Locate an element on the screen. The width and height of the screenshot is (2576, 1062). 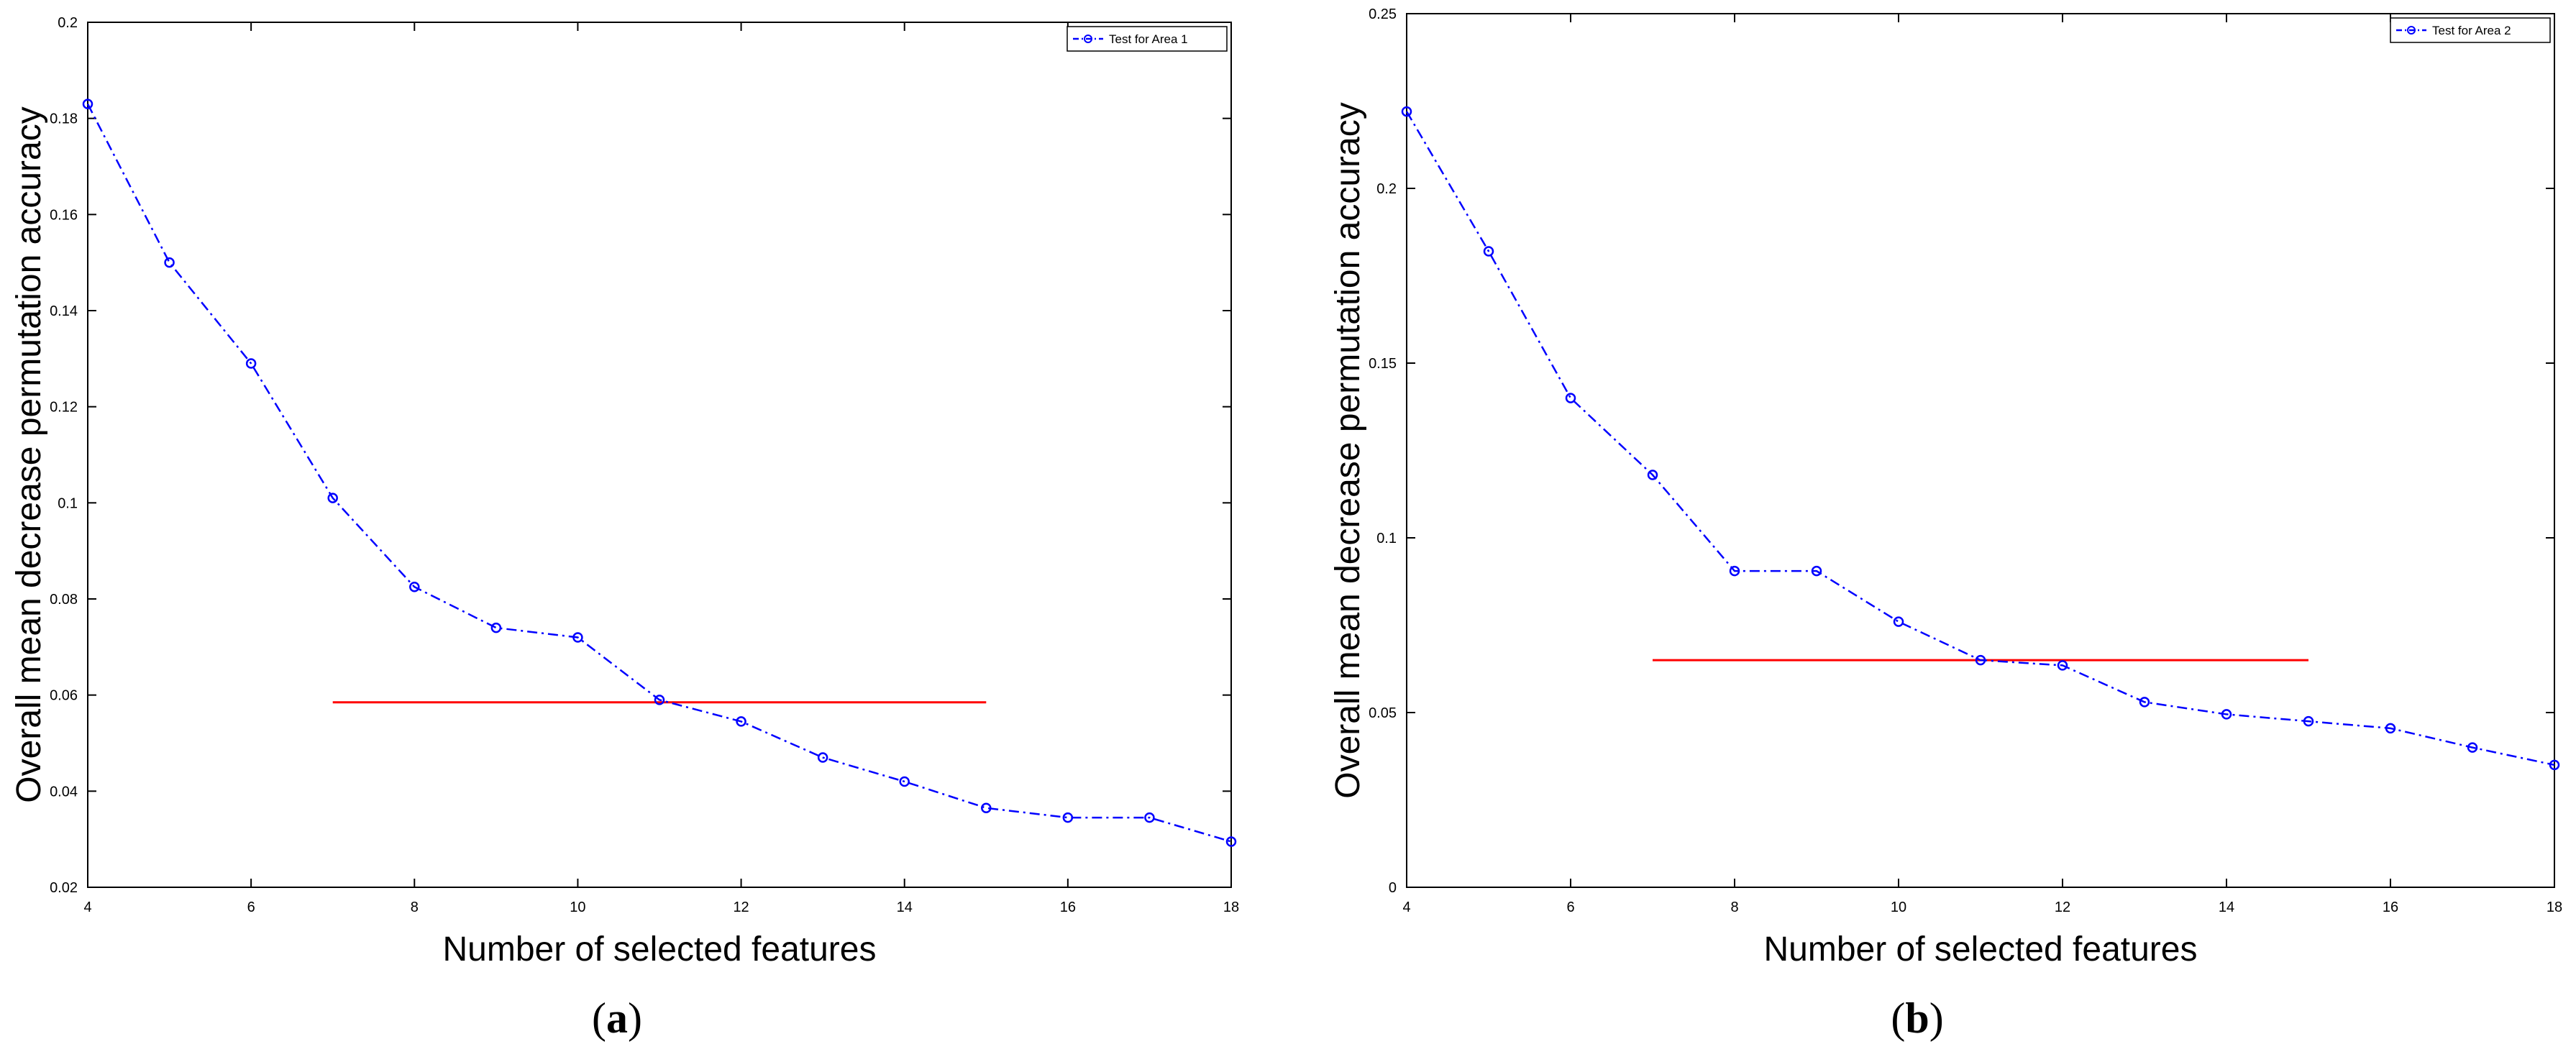
legend: Test for Area 2 is located at coordinates (2470, 30).